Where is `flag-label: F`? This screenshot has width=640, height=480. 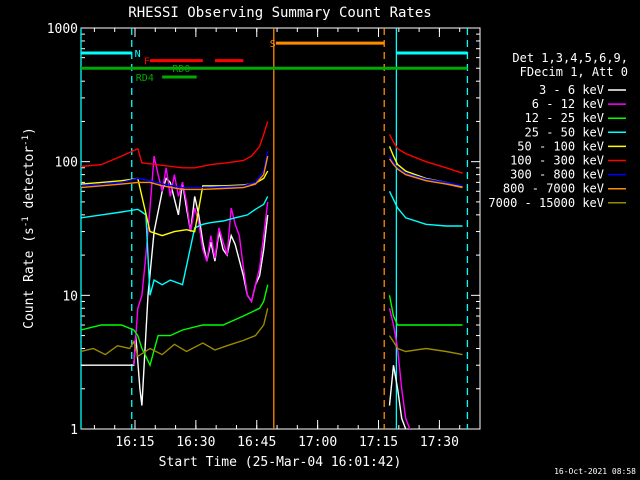
flag-label: F is located at coordinates (147, 62).